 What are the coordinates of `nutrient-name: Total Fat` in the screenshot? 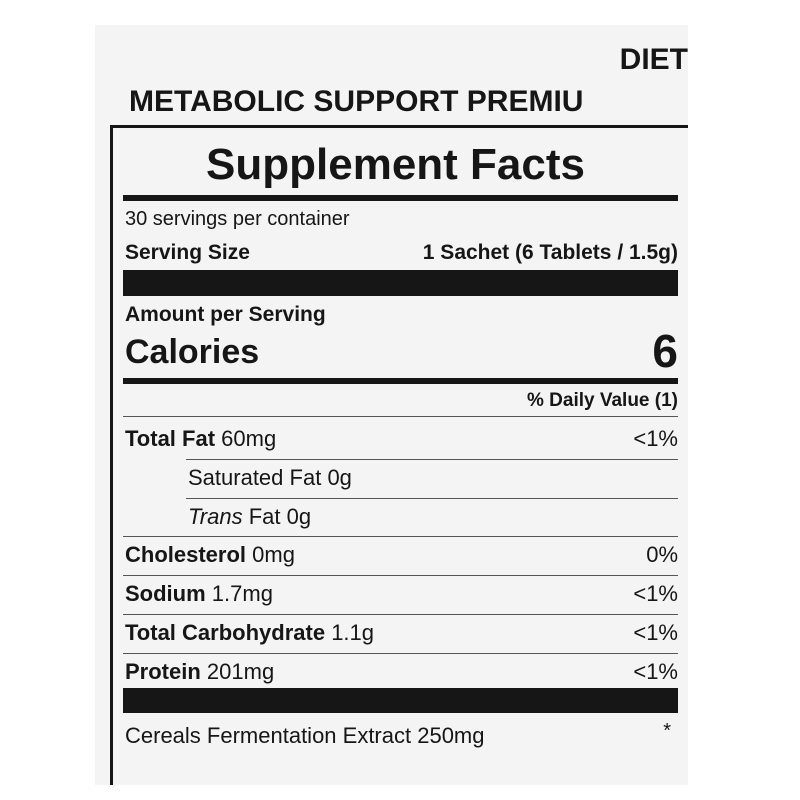 It's located at (170, 438).